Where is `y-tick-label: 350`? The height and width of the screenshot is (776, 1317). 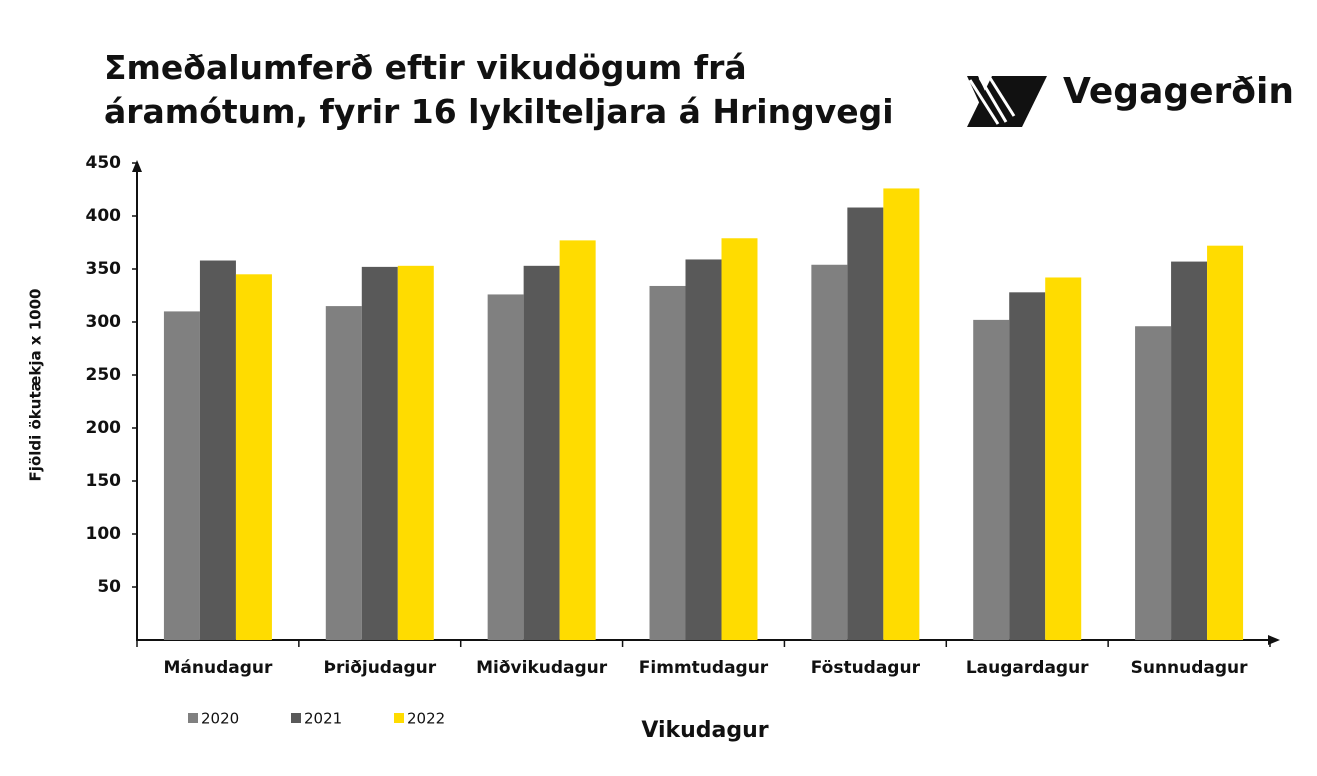
y-tick-label: 350 is located at coordinates (104, 269).